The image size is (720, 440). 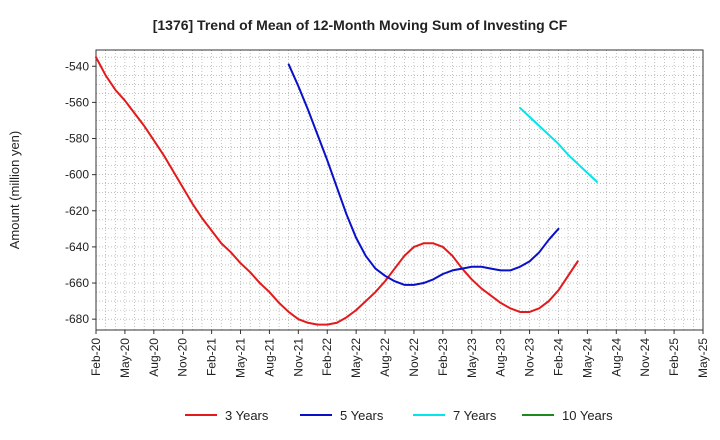 What do you see at coordinates (356, 358) in the screenshot?
I see `x-tick-label: May-22` at bounding box center [356, 358].